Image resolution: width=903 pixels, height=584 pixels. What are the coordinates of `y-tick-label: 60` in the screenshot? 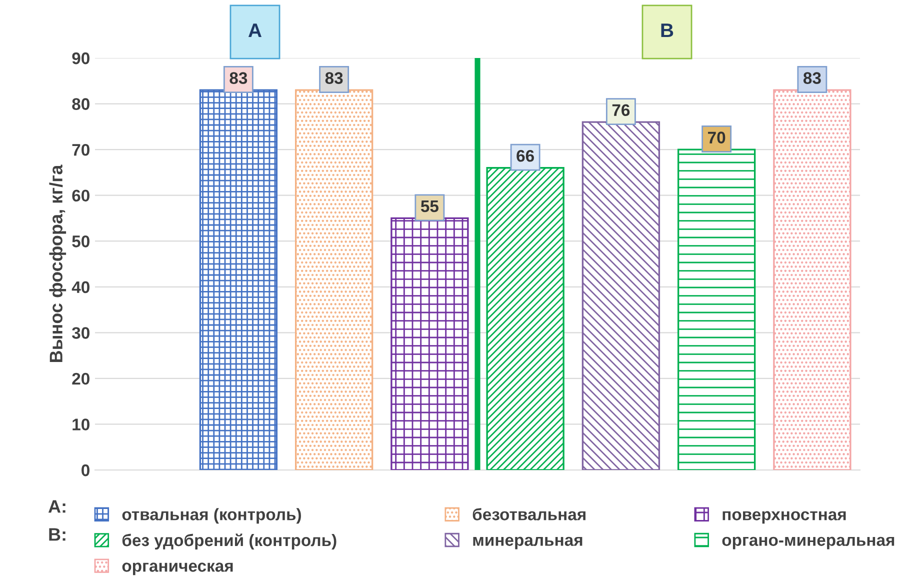 It's located at (81, 196).